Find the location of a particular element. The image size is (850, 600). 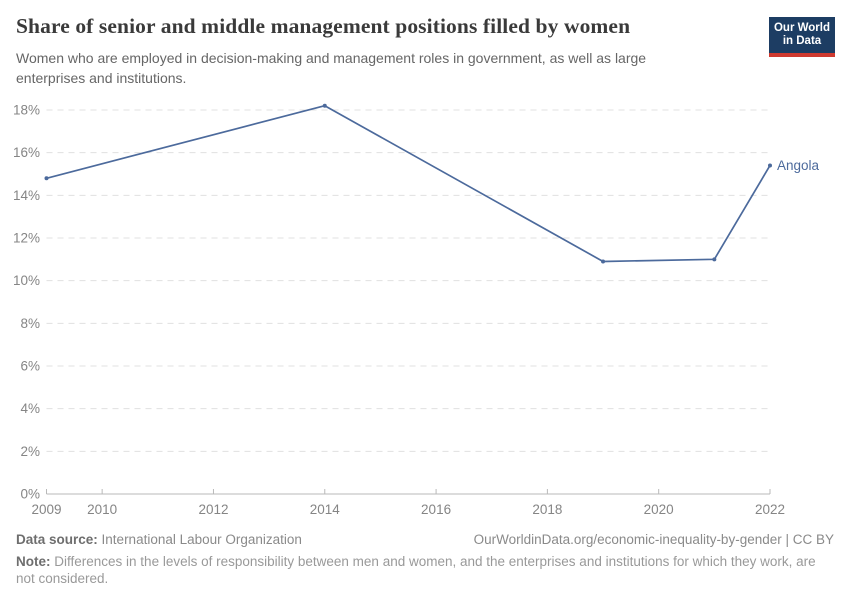

entity-label: Angola is located at coordinates (798, 165).